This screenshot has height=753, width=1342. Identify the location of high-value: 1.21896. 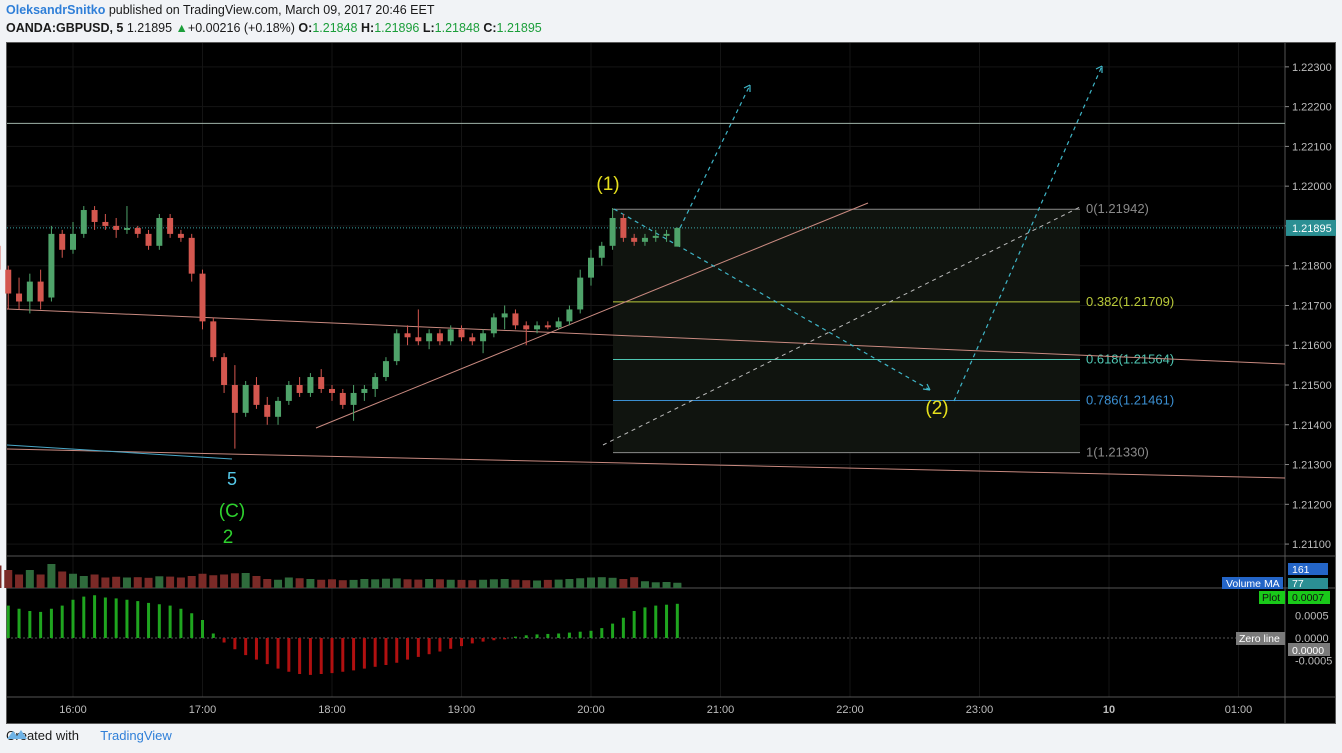
(397, 28).